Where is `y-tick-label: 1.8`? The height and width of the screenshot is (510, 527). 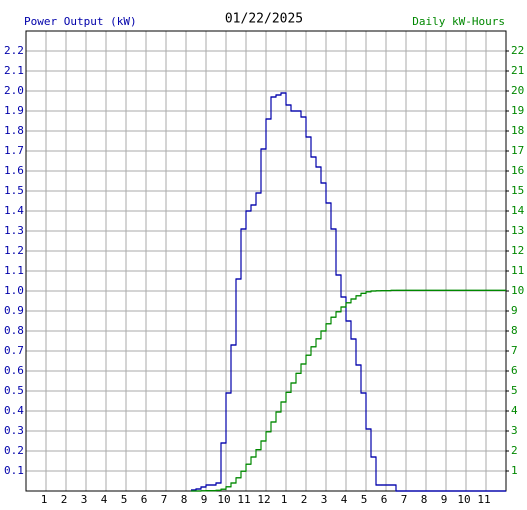 y-tick-label: 1.8 is located at coordinates (14, 130).